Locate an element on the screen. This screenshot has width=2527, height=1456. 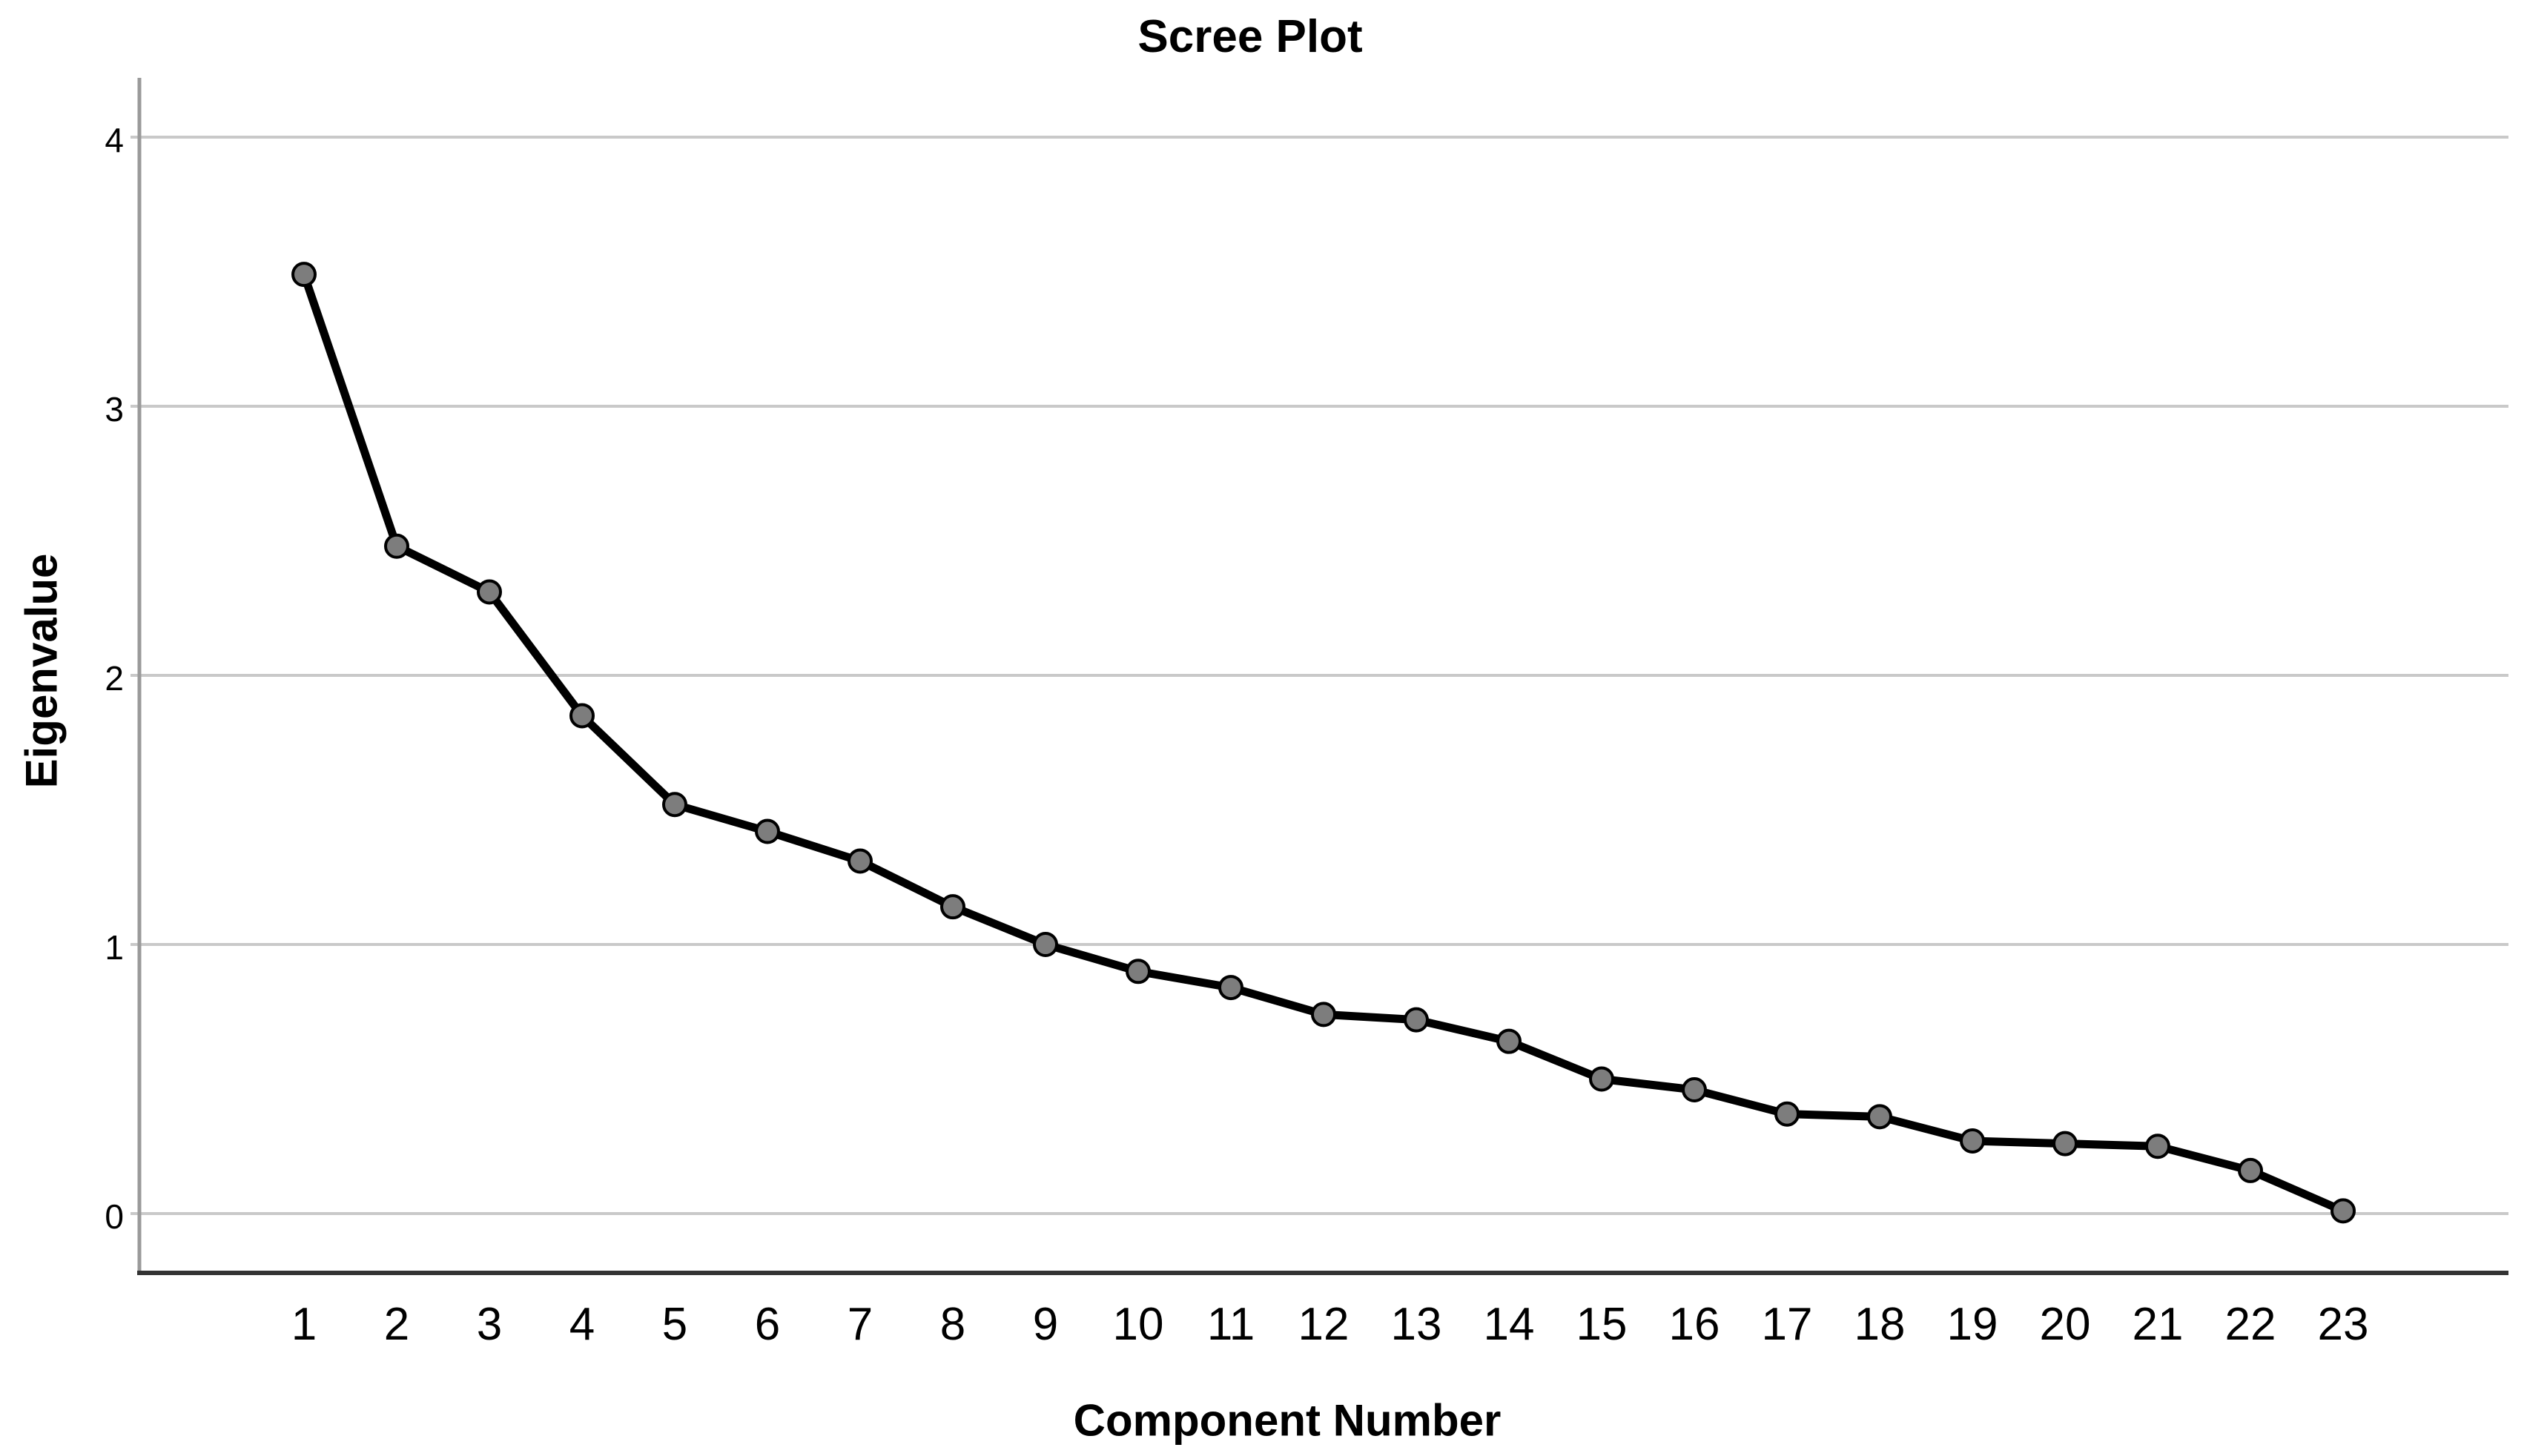
x-tick-label: 14 is located at coordinates (1509, 1324).